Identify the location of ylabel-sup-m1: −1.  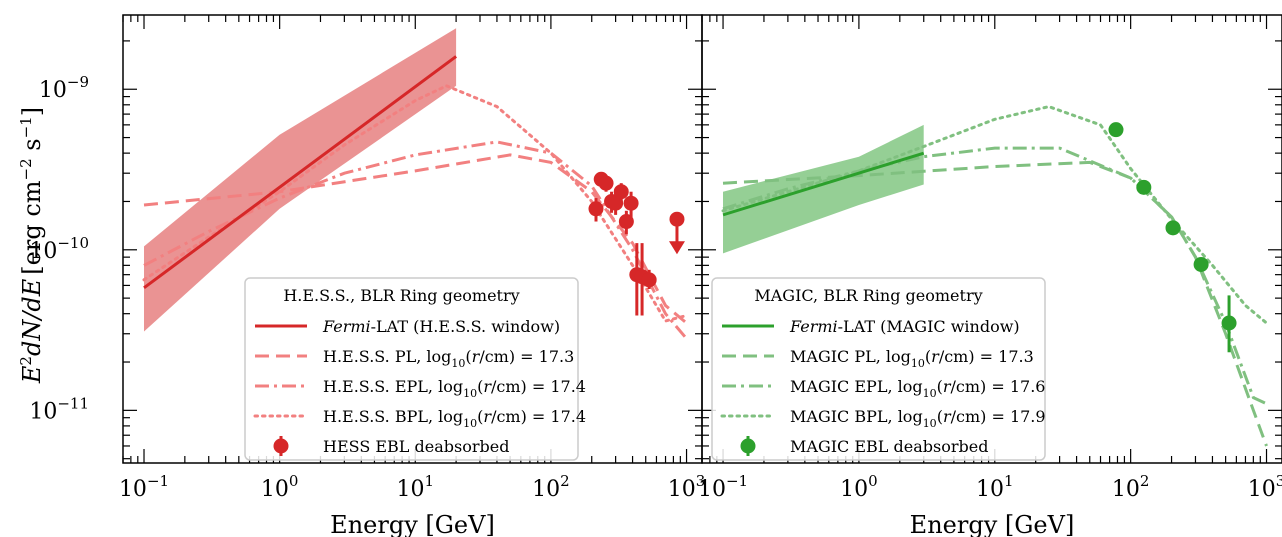
(26, 127).